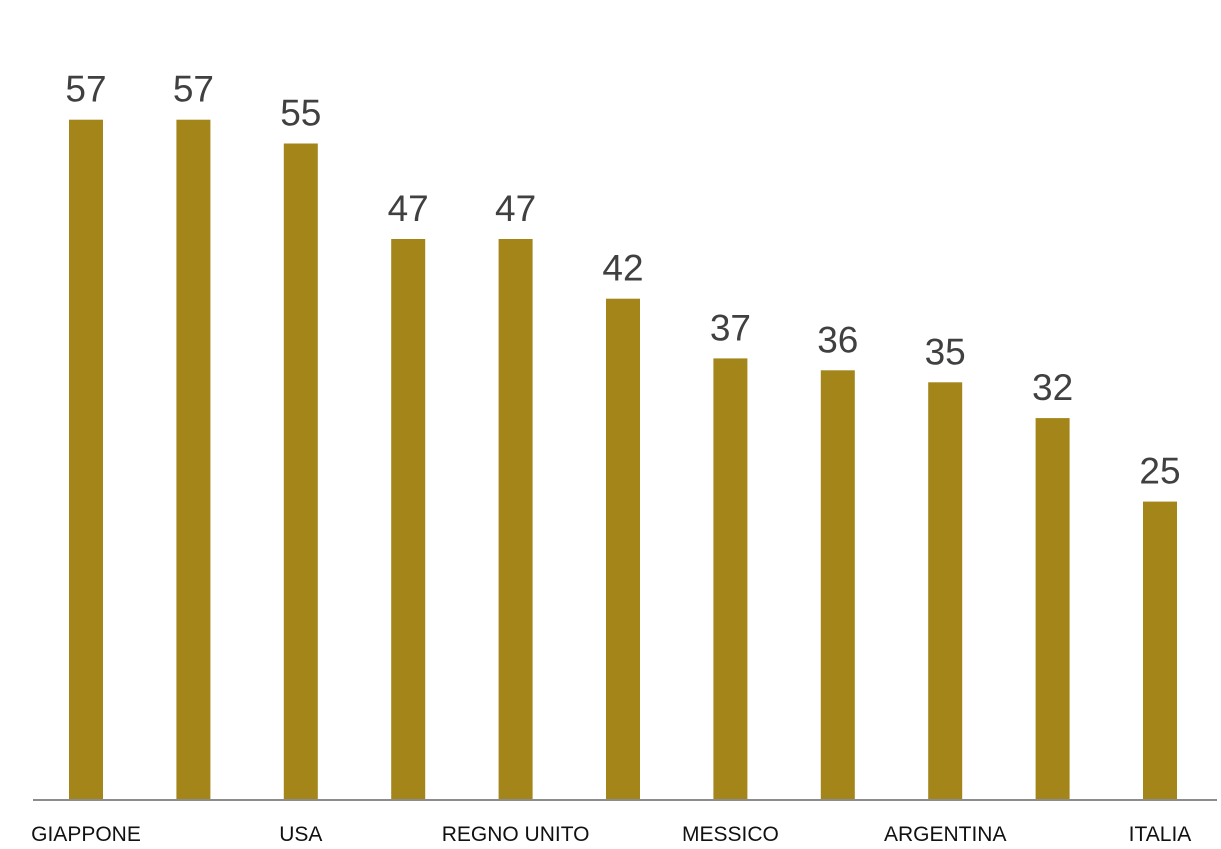 Image resolution: width=1221 pixels, height=849 pixels. Describe the element at coordinates (408, 208) in the screenshot. I see `bar-value-label-3: 47` at that location.